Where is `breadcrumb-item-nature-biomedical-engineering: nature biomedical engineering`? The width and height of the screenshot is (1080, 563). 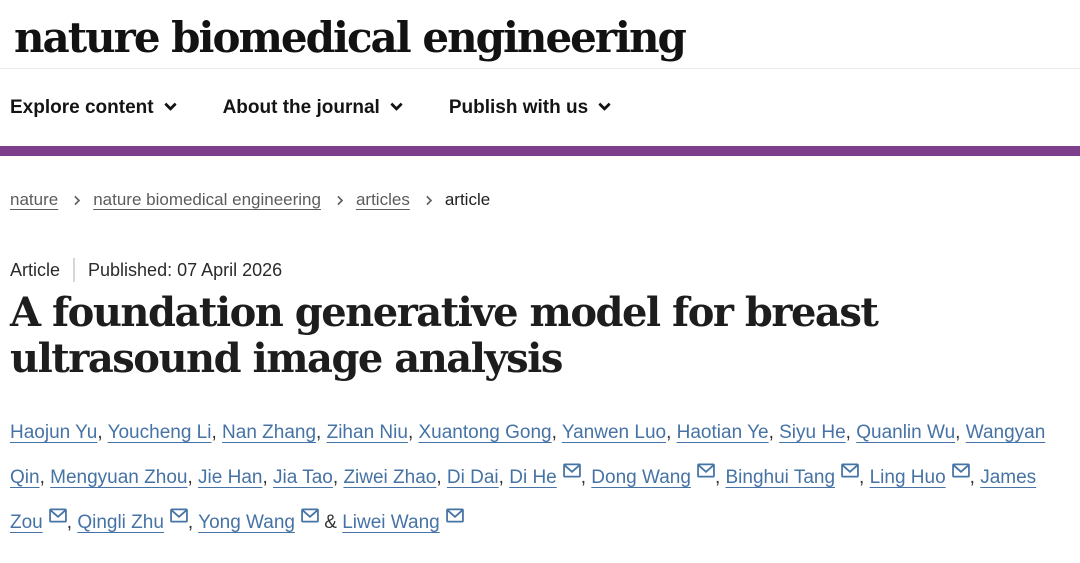 breadcrumb-item-nature-biomedical-engineering: nature biomedical engineering is located at coordinates (207, 199).